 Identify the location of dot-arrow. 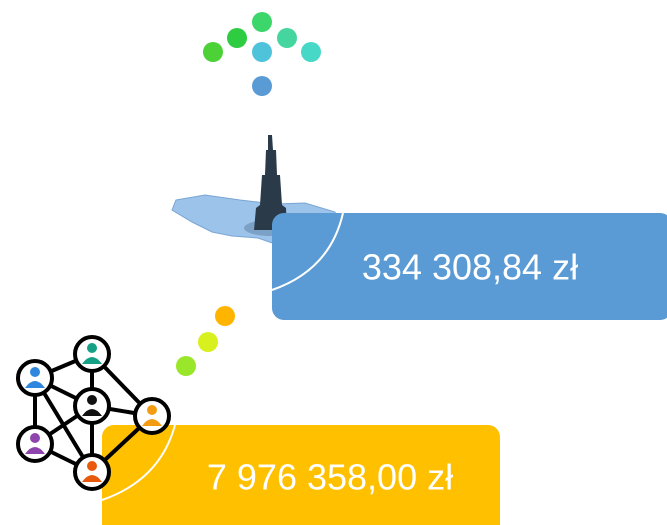
(262, 54).